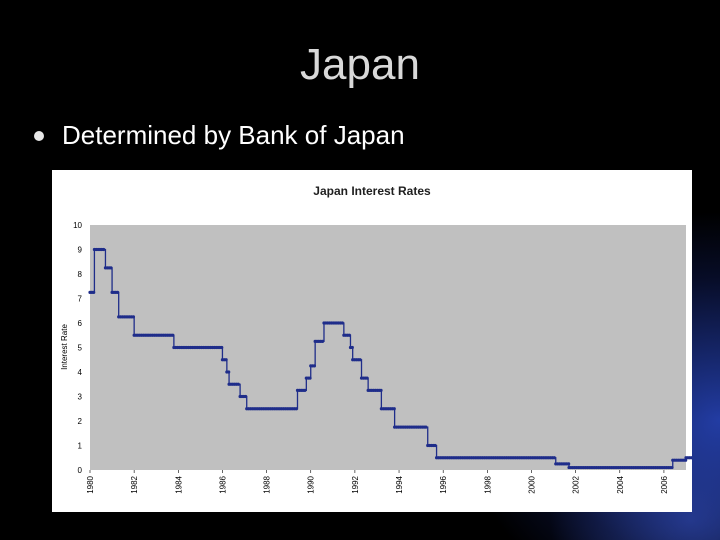 This screenshot has width=720, height=540. What do you see at coordinates (531, 484) in the screenshot?
I see `x-tick-label: 2000` at bounding box center [531, 484].